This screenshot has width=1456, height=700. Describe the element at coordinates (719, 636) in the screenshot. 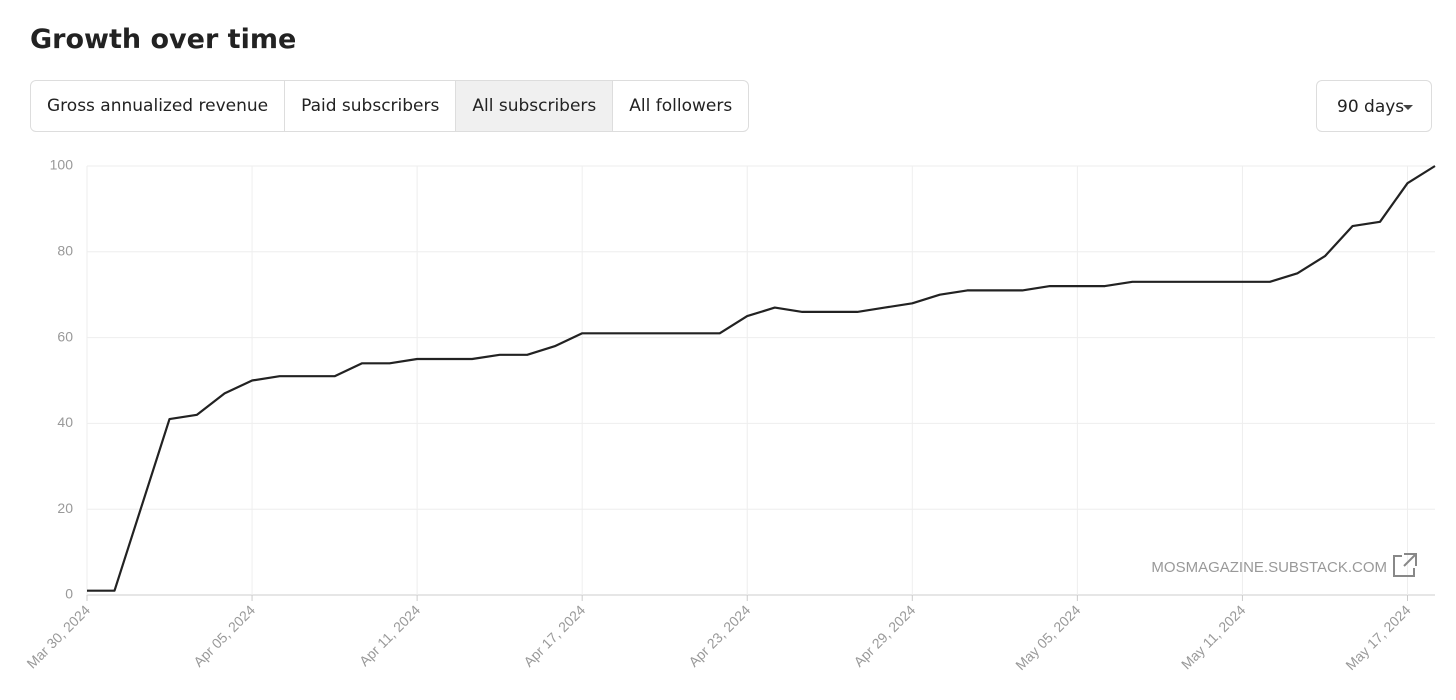

I see `x-tick-label: Apr 23, 2024` at that location.